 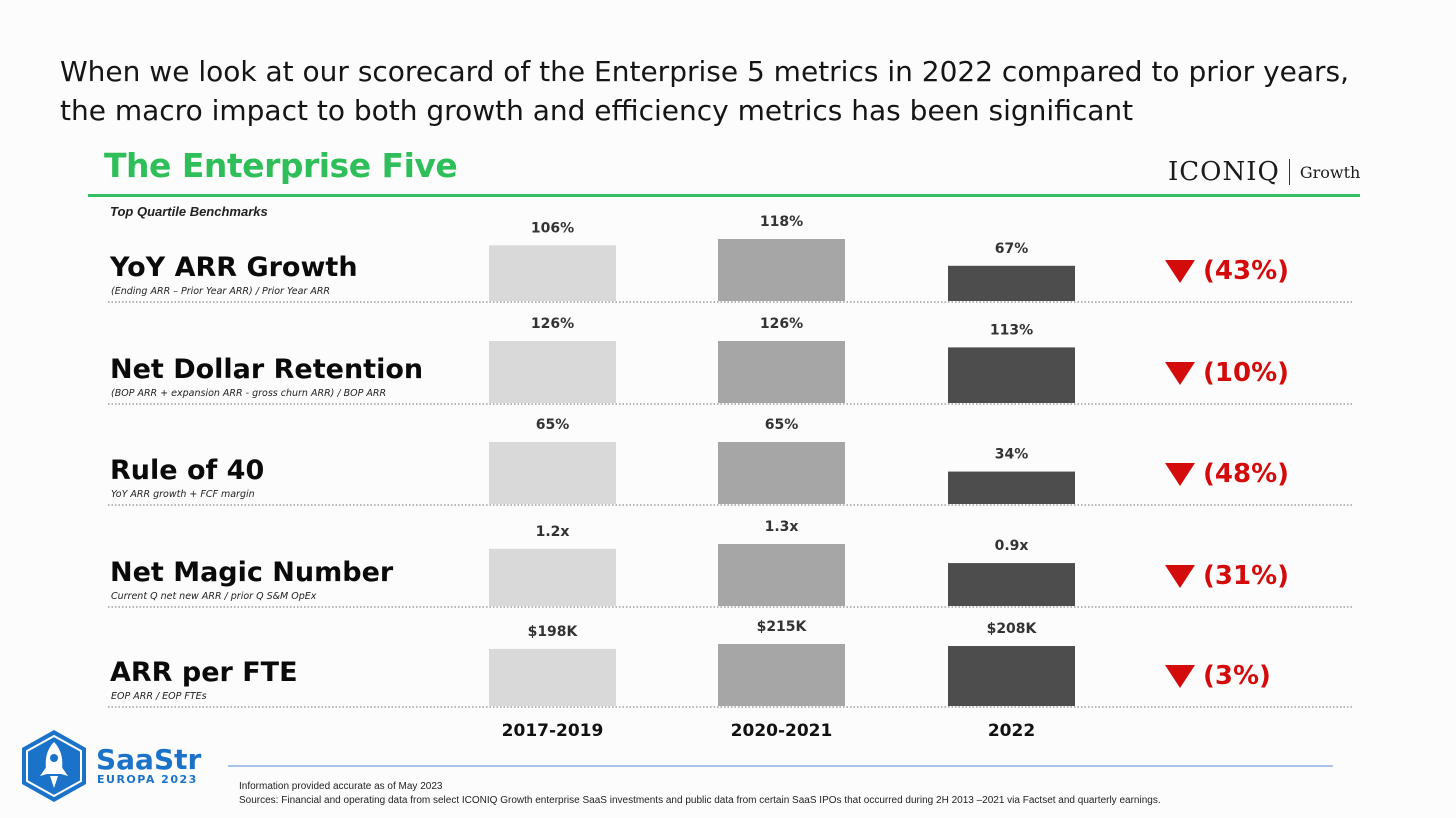 I want to click on metric-name: ARR per FTE, so click(x=204, y=672).